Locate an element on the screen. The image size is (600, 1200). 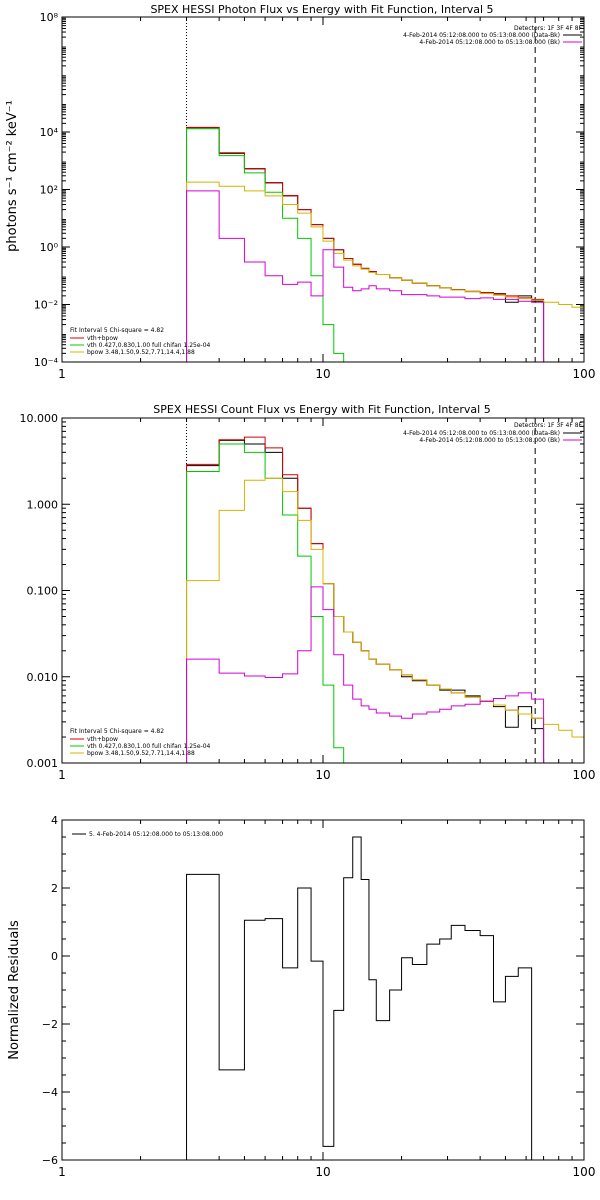
photon-x-ticklabel: 10 is located at coordinates (322, 374).